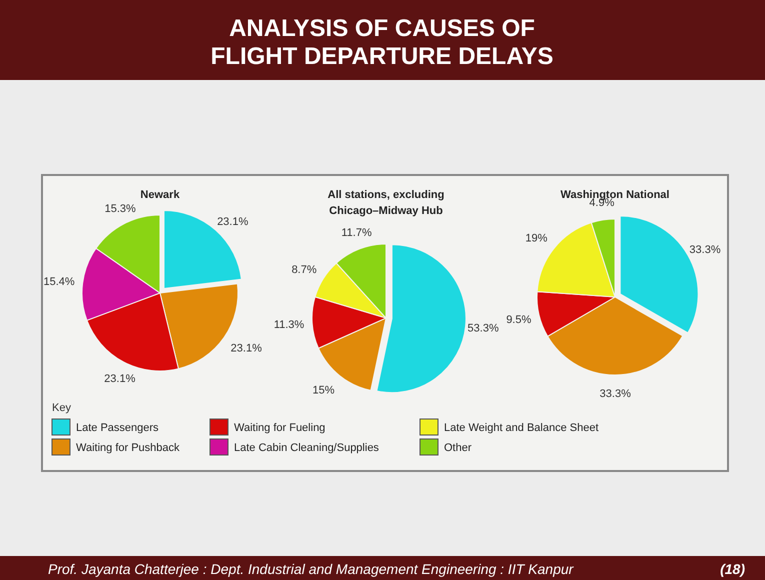 The height and width of the screenshot is (580, 765). I want to click on text: Prof. Jayanta Chatterjee : Dept. Industrial and Management Engineering : IIT Kanpur, so click(311, 569).